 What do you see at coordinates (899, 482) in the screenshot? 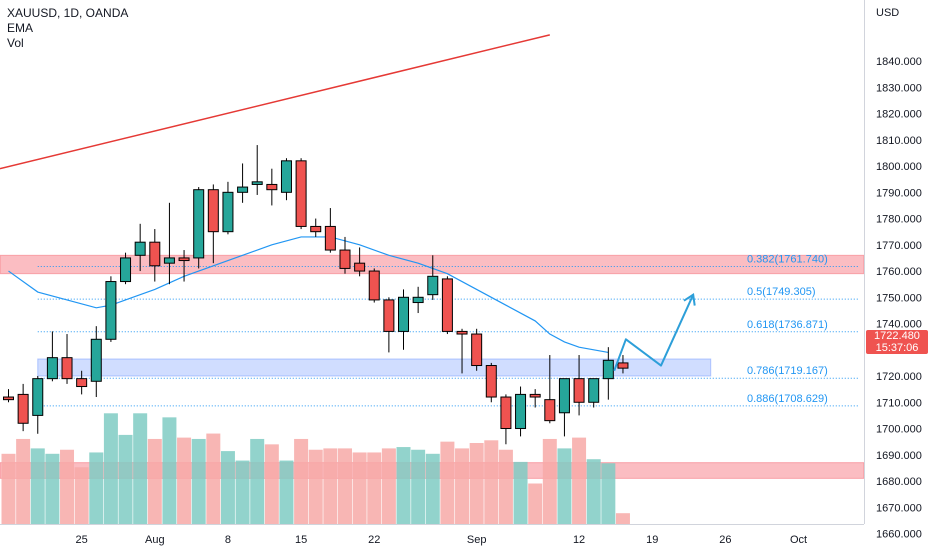
I see `price-tick-1680.000: 1680.000` at bounding box center [899, 482].